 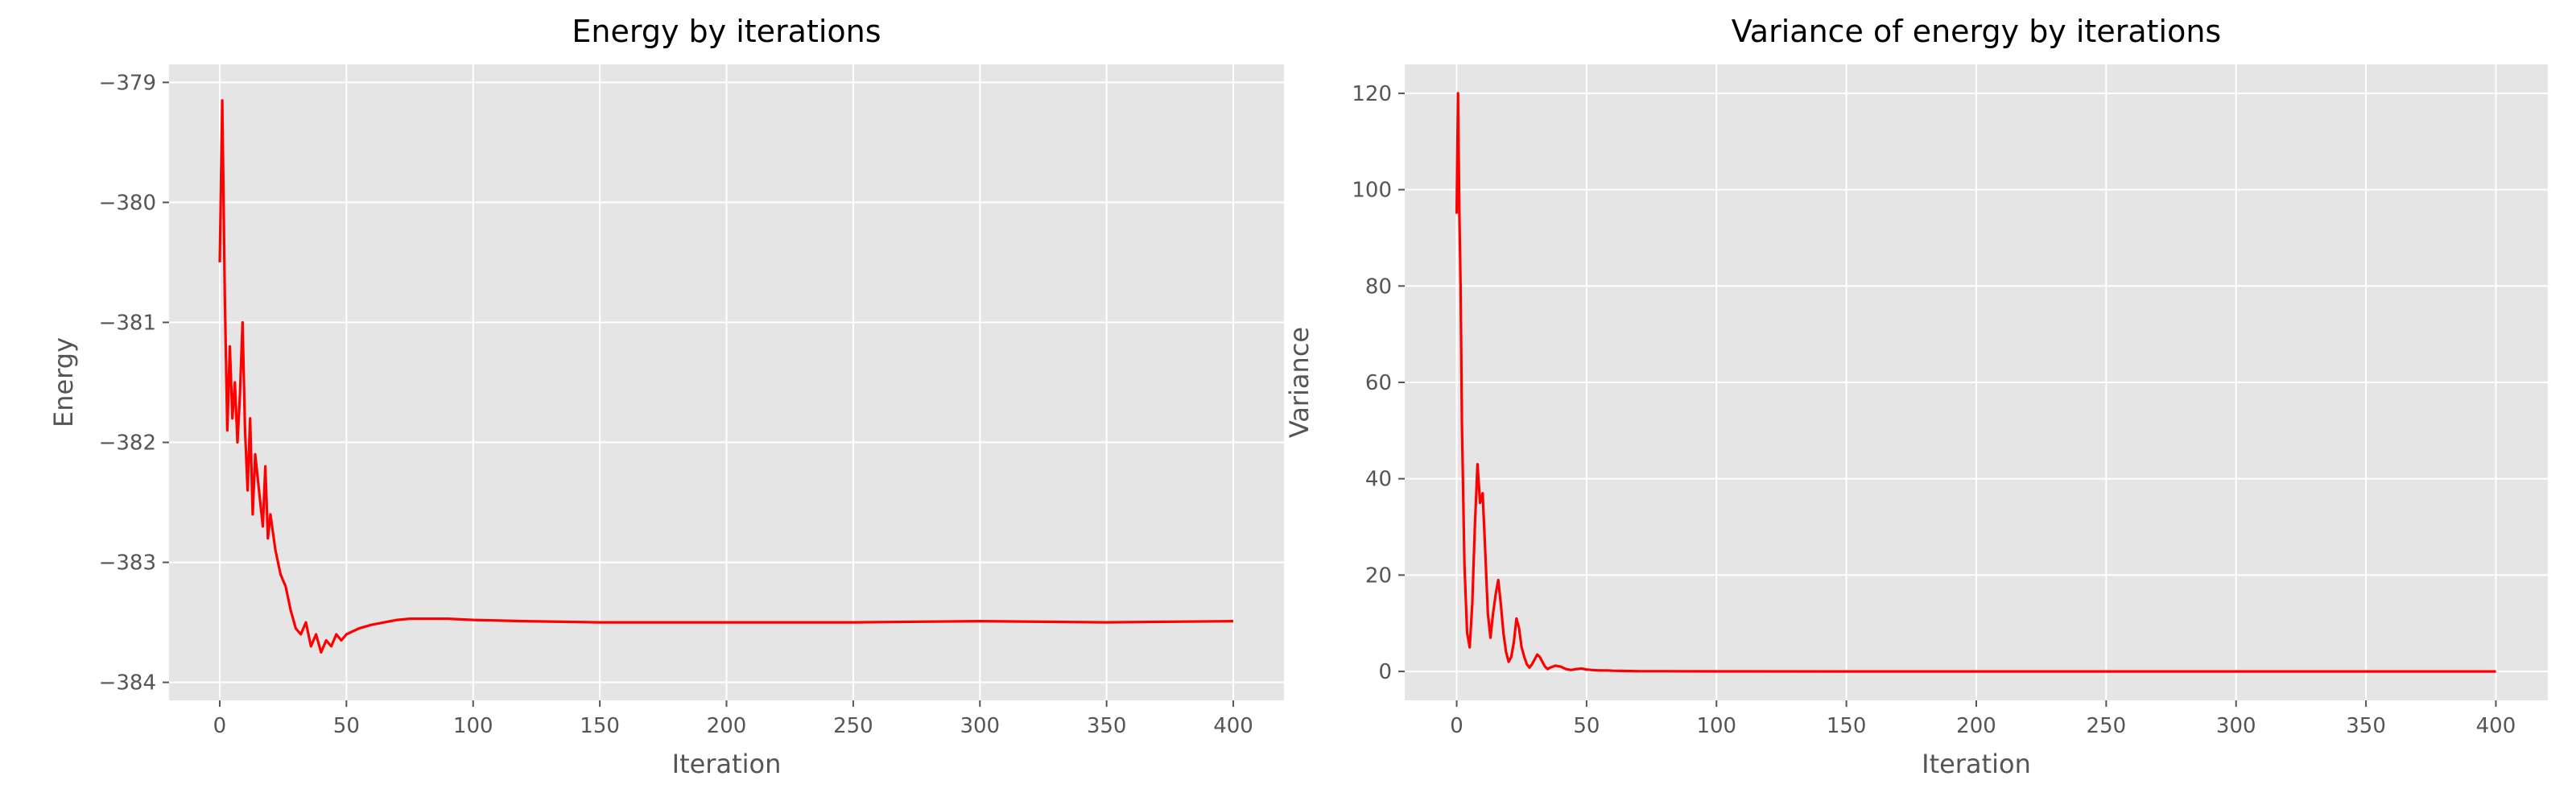 What do you see at coordinates (853, 726) in the screenshot?
I see `energy-x-tick-label-5: 250` at bounding box center [853, 726].